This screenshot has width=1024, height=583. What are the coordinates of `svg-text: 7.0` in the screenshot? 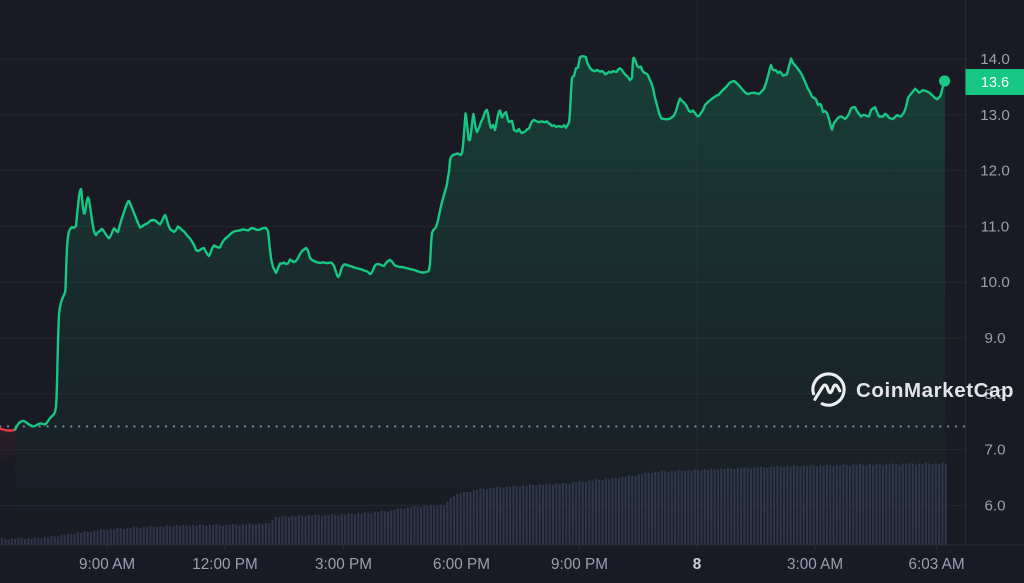 It's located at (994, 450).